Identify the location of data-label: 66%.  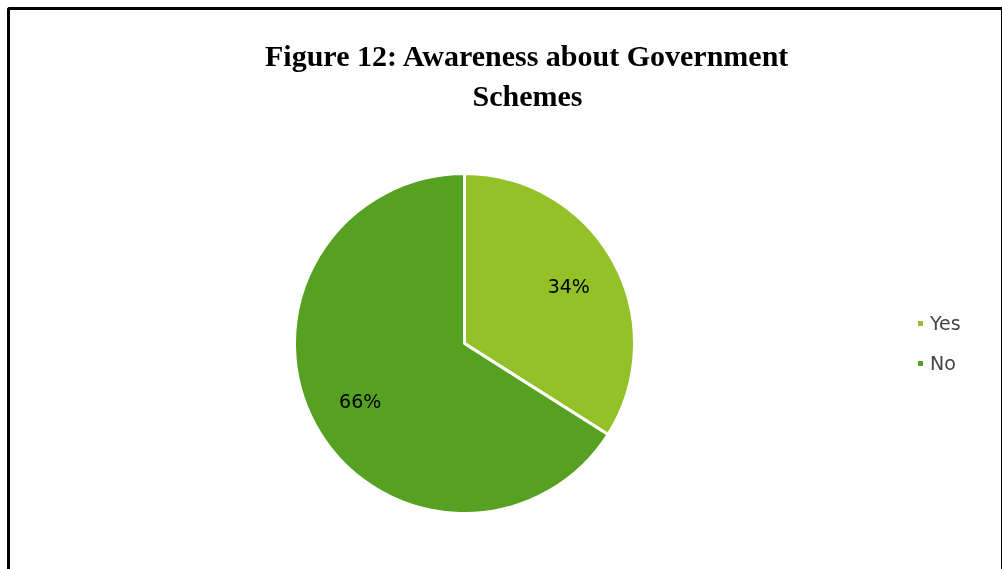
(360, 400).